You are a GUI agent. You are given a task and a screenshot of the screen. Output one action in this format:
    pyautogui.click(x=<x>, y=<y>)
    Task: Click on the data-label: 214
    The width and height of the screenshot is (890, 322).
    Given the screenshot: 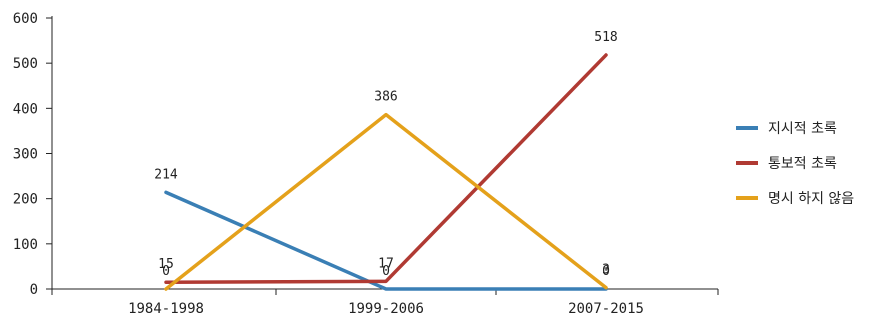 What is the action you would take?
    pyautogui.click(x=166, y=174)
    